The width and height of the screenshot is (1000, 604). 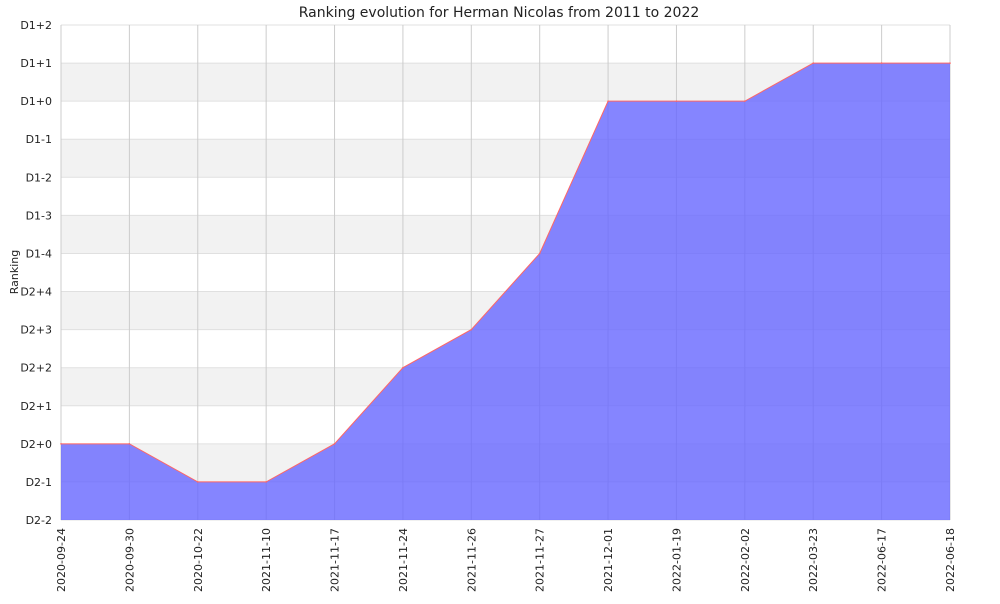 What do you see at coordinates (471, 560) in the screenshot?
I see `x-tick-label: 2021-11-26` at bounding box center [471, 560].